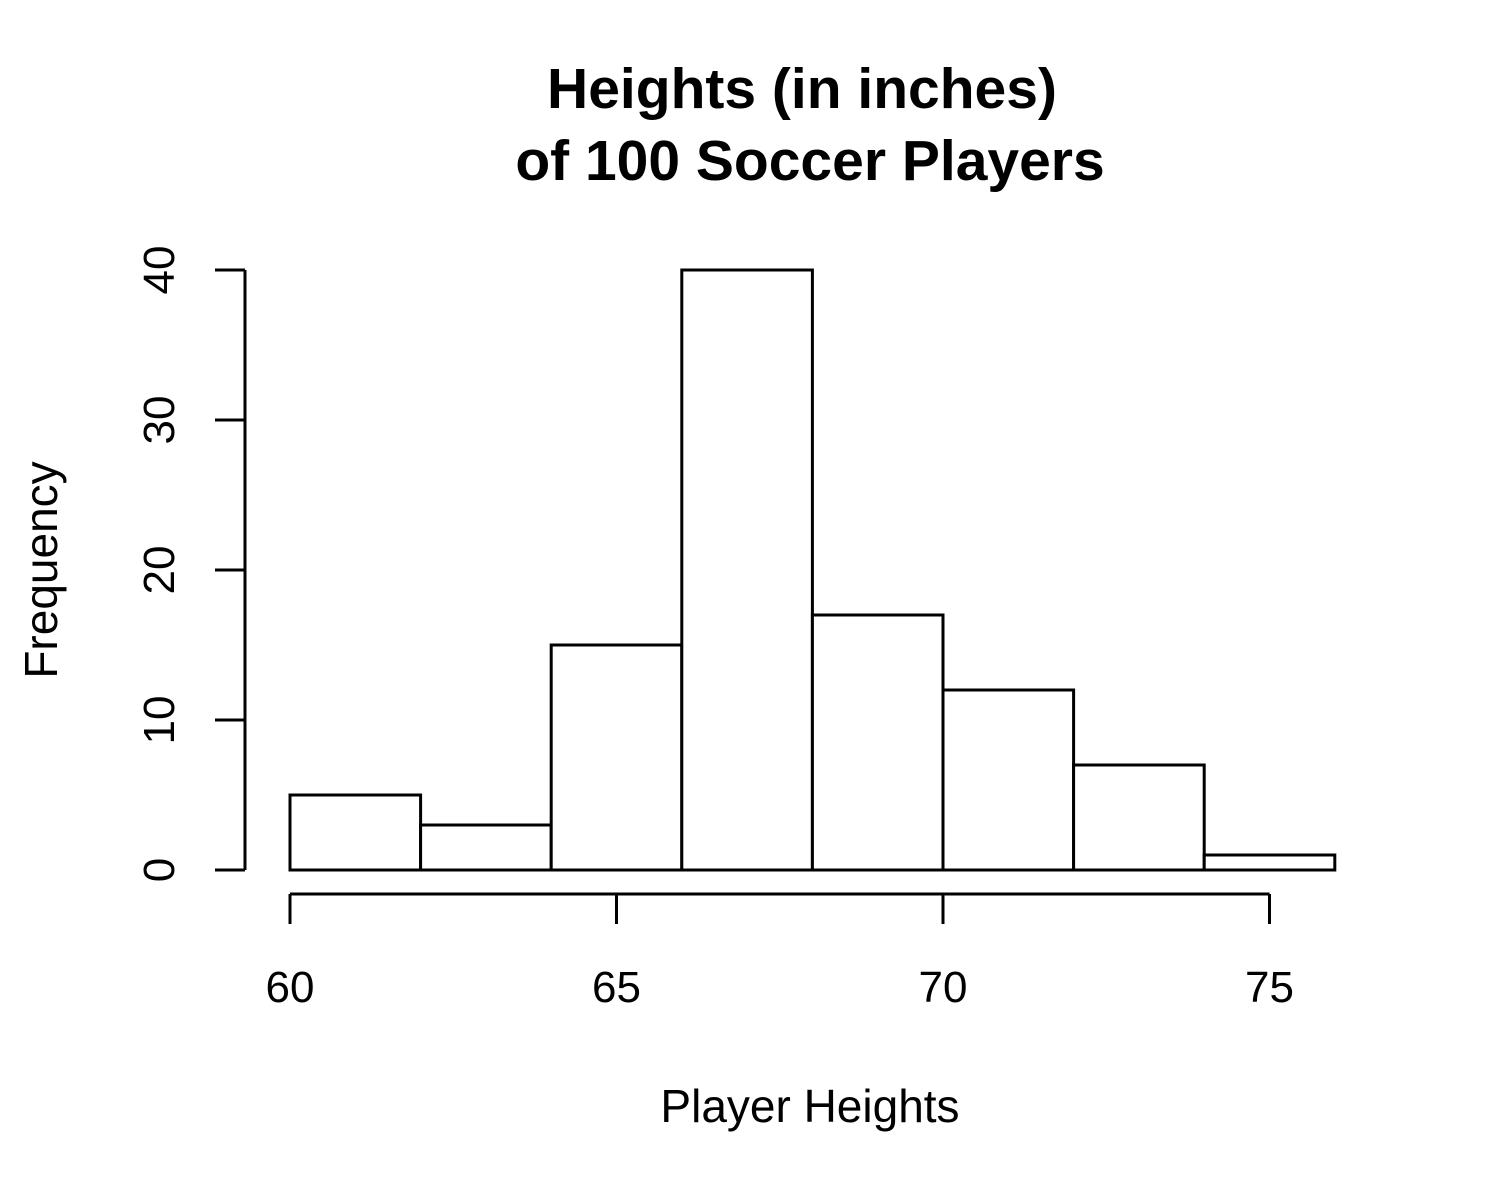 This screenshot has width=1500, height=1200. Describe the element at coordinates (809, 161) in the screenshot. I see `chart-title-line-2: of 100 Soccer Players` at that location.